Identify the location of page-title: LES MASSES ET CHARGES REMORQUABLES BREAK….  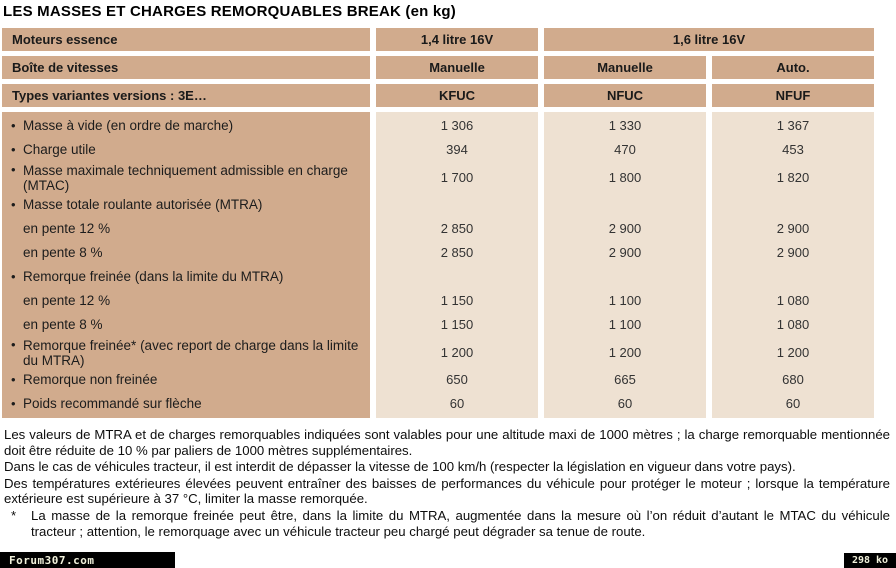
(229, 11).